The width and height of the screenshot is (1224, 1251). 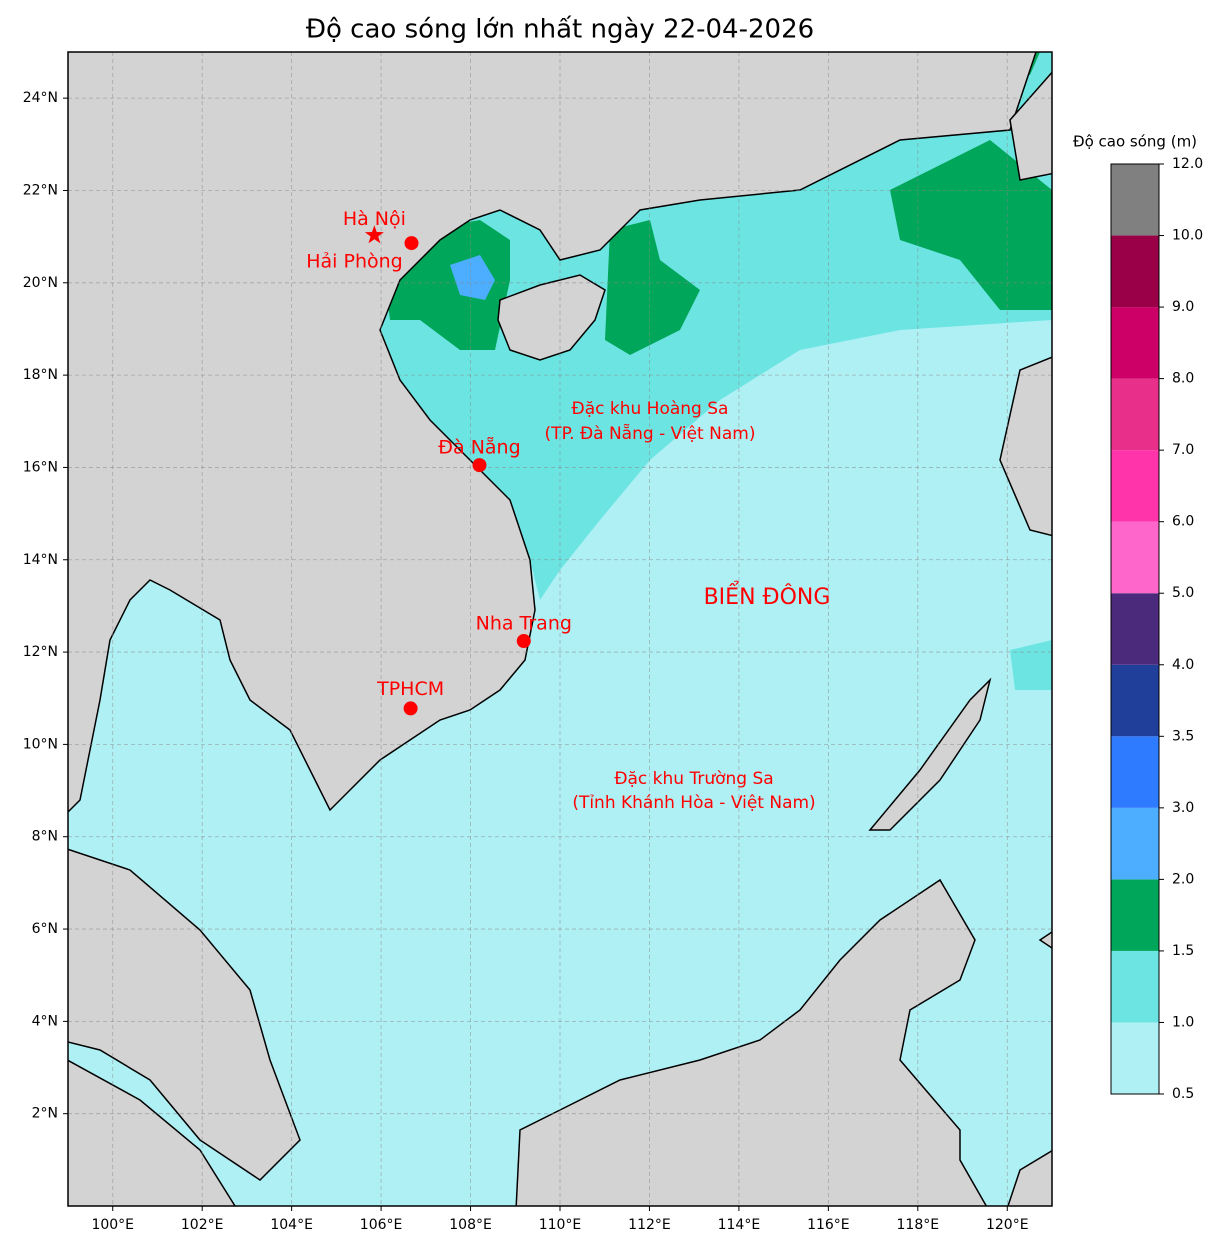 I want to click on x-tick-label: 108°E, so click(x=470, y=1225).